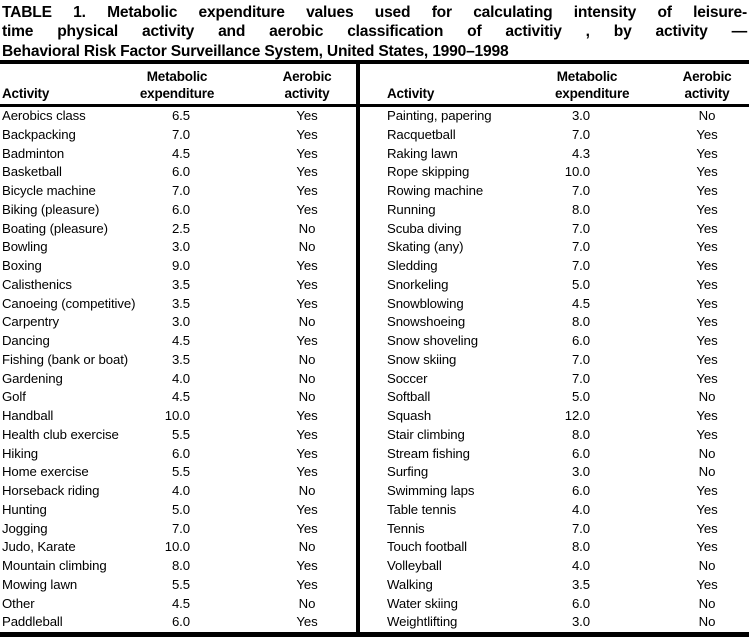 The height and width of the screenshot is (637, 749). Describe the element at coordinates (554, 435) in the screenshot. I see `table-row: Stair climbing 8.0 Yes` at that location.